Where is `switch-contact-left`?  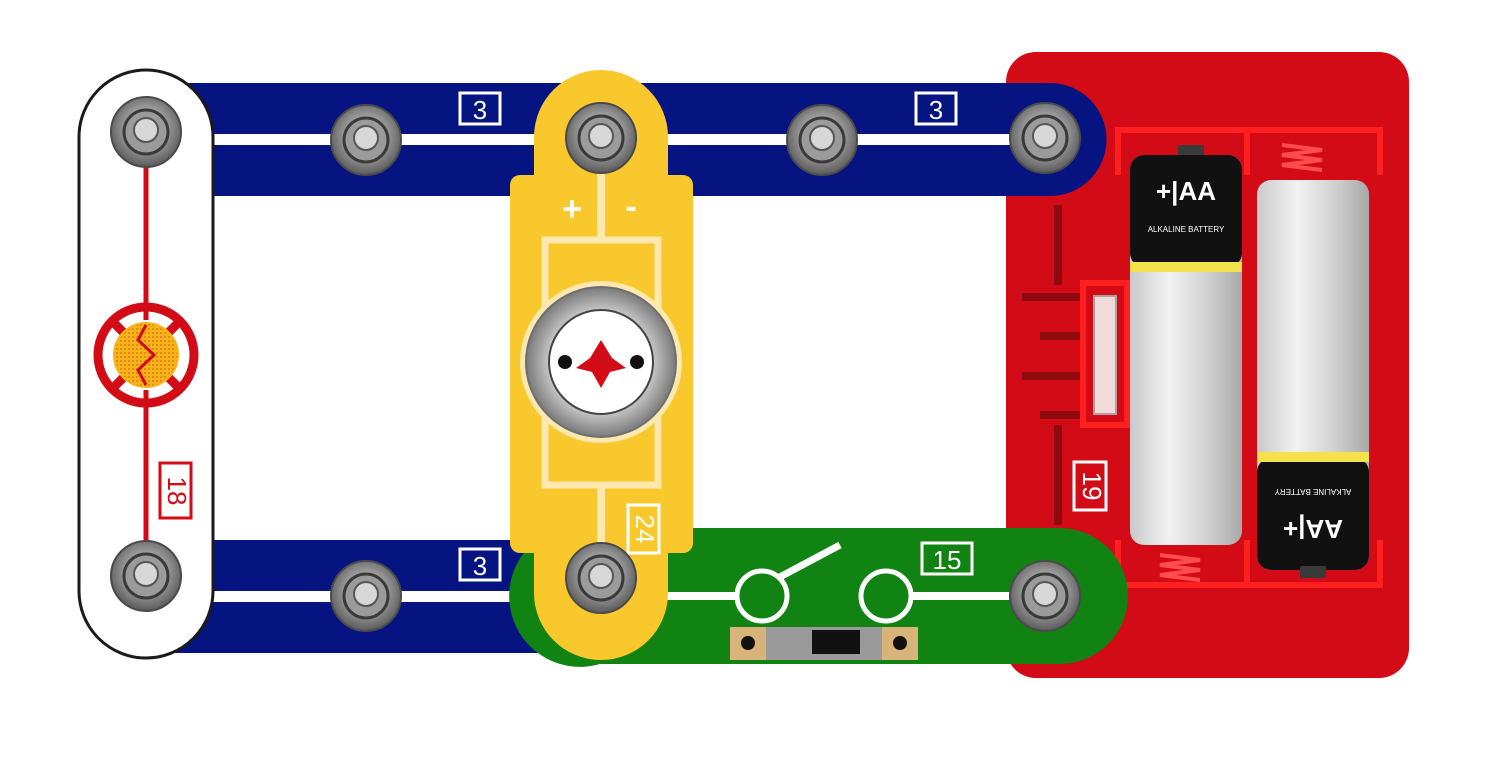
switch-contact-left is located at coordinates (762, 596).